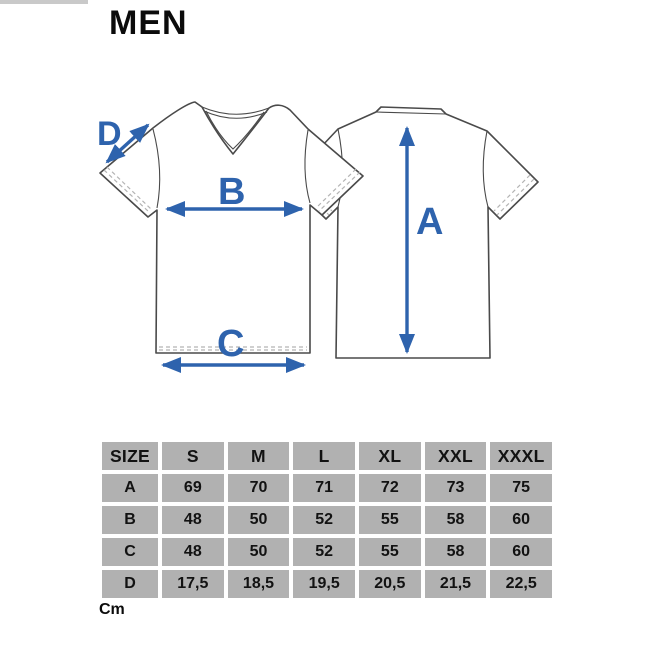 This screenshot has height=650, width=650. Describe the element at coordinates (148, 23) in the screenshot. I see `page-title: MEN` at that location.